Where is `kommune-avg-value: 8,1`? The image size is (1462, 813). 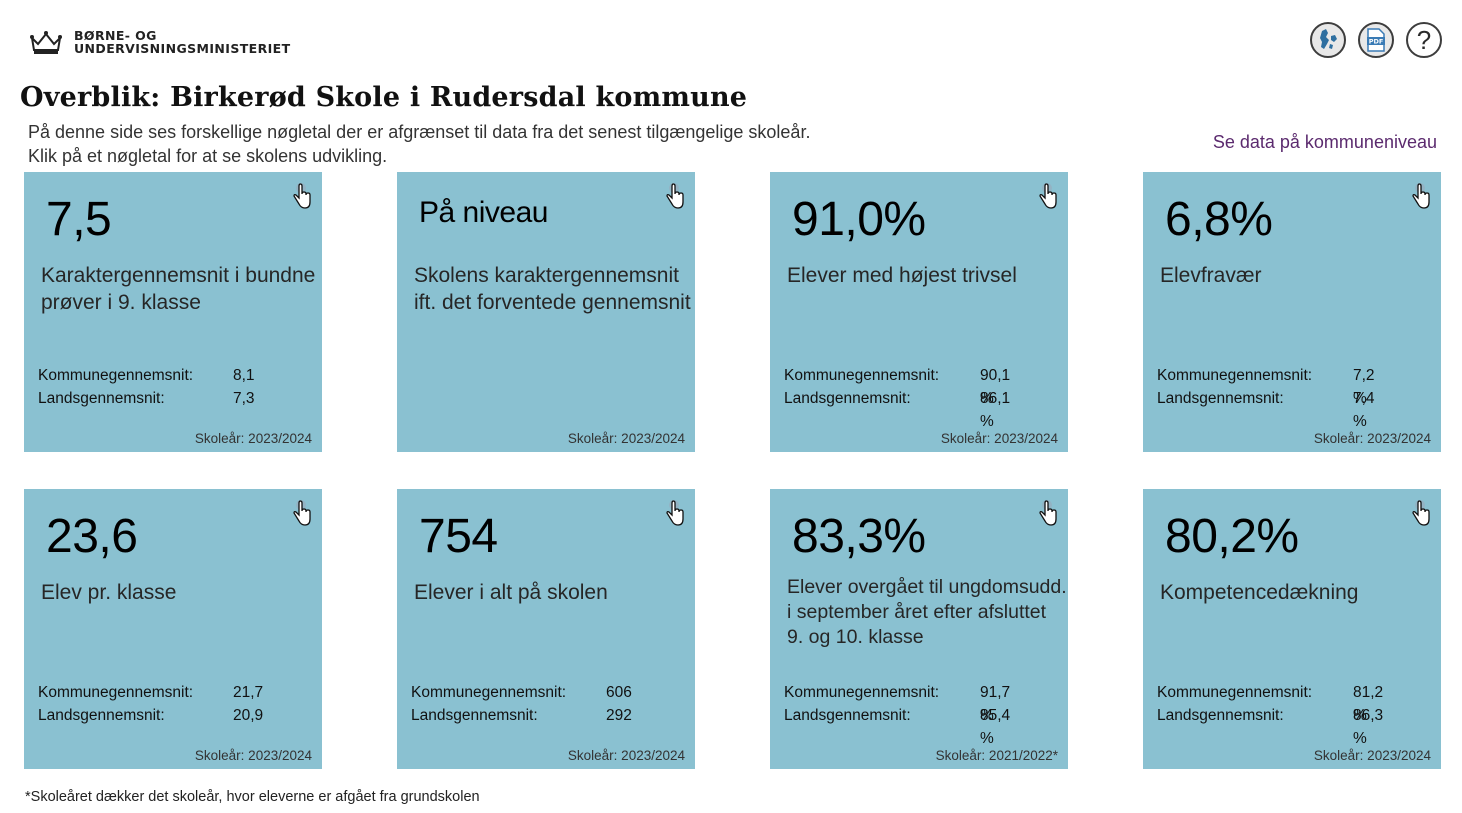
kommune-avg-value: 8,1 is located at coordinates (244, 375).